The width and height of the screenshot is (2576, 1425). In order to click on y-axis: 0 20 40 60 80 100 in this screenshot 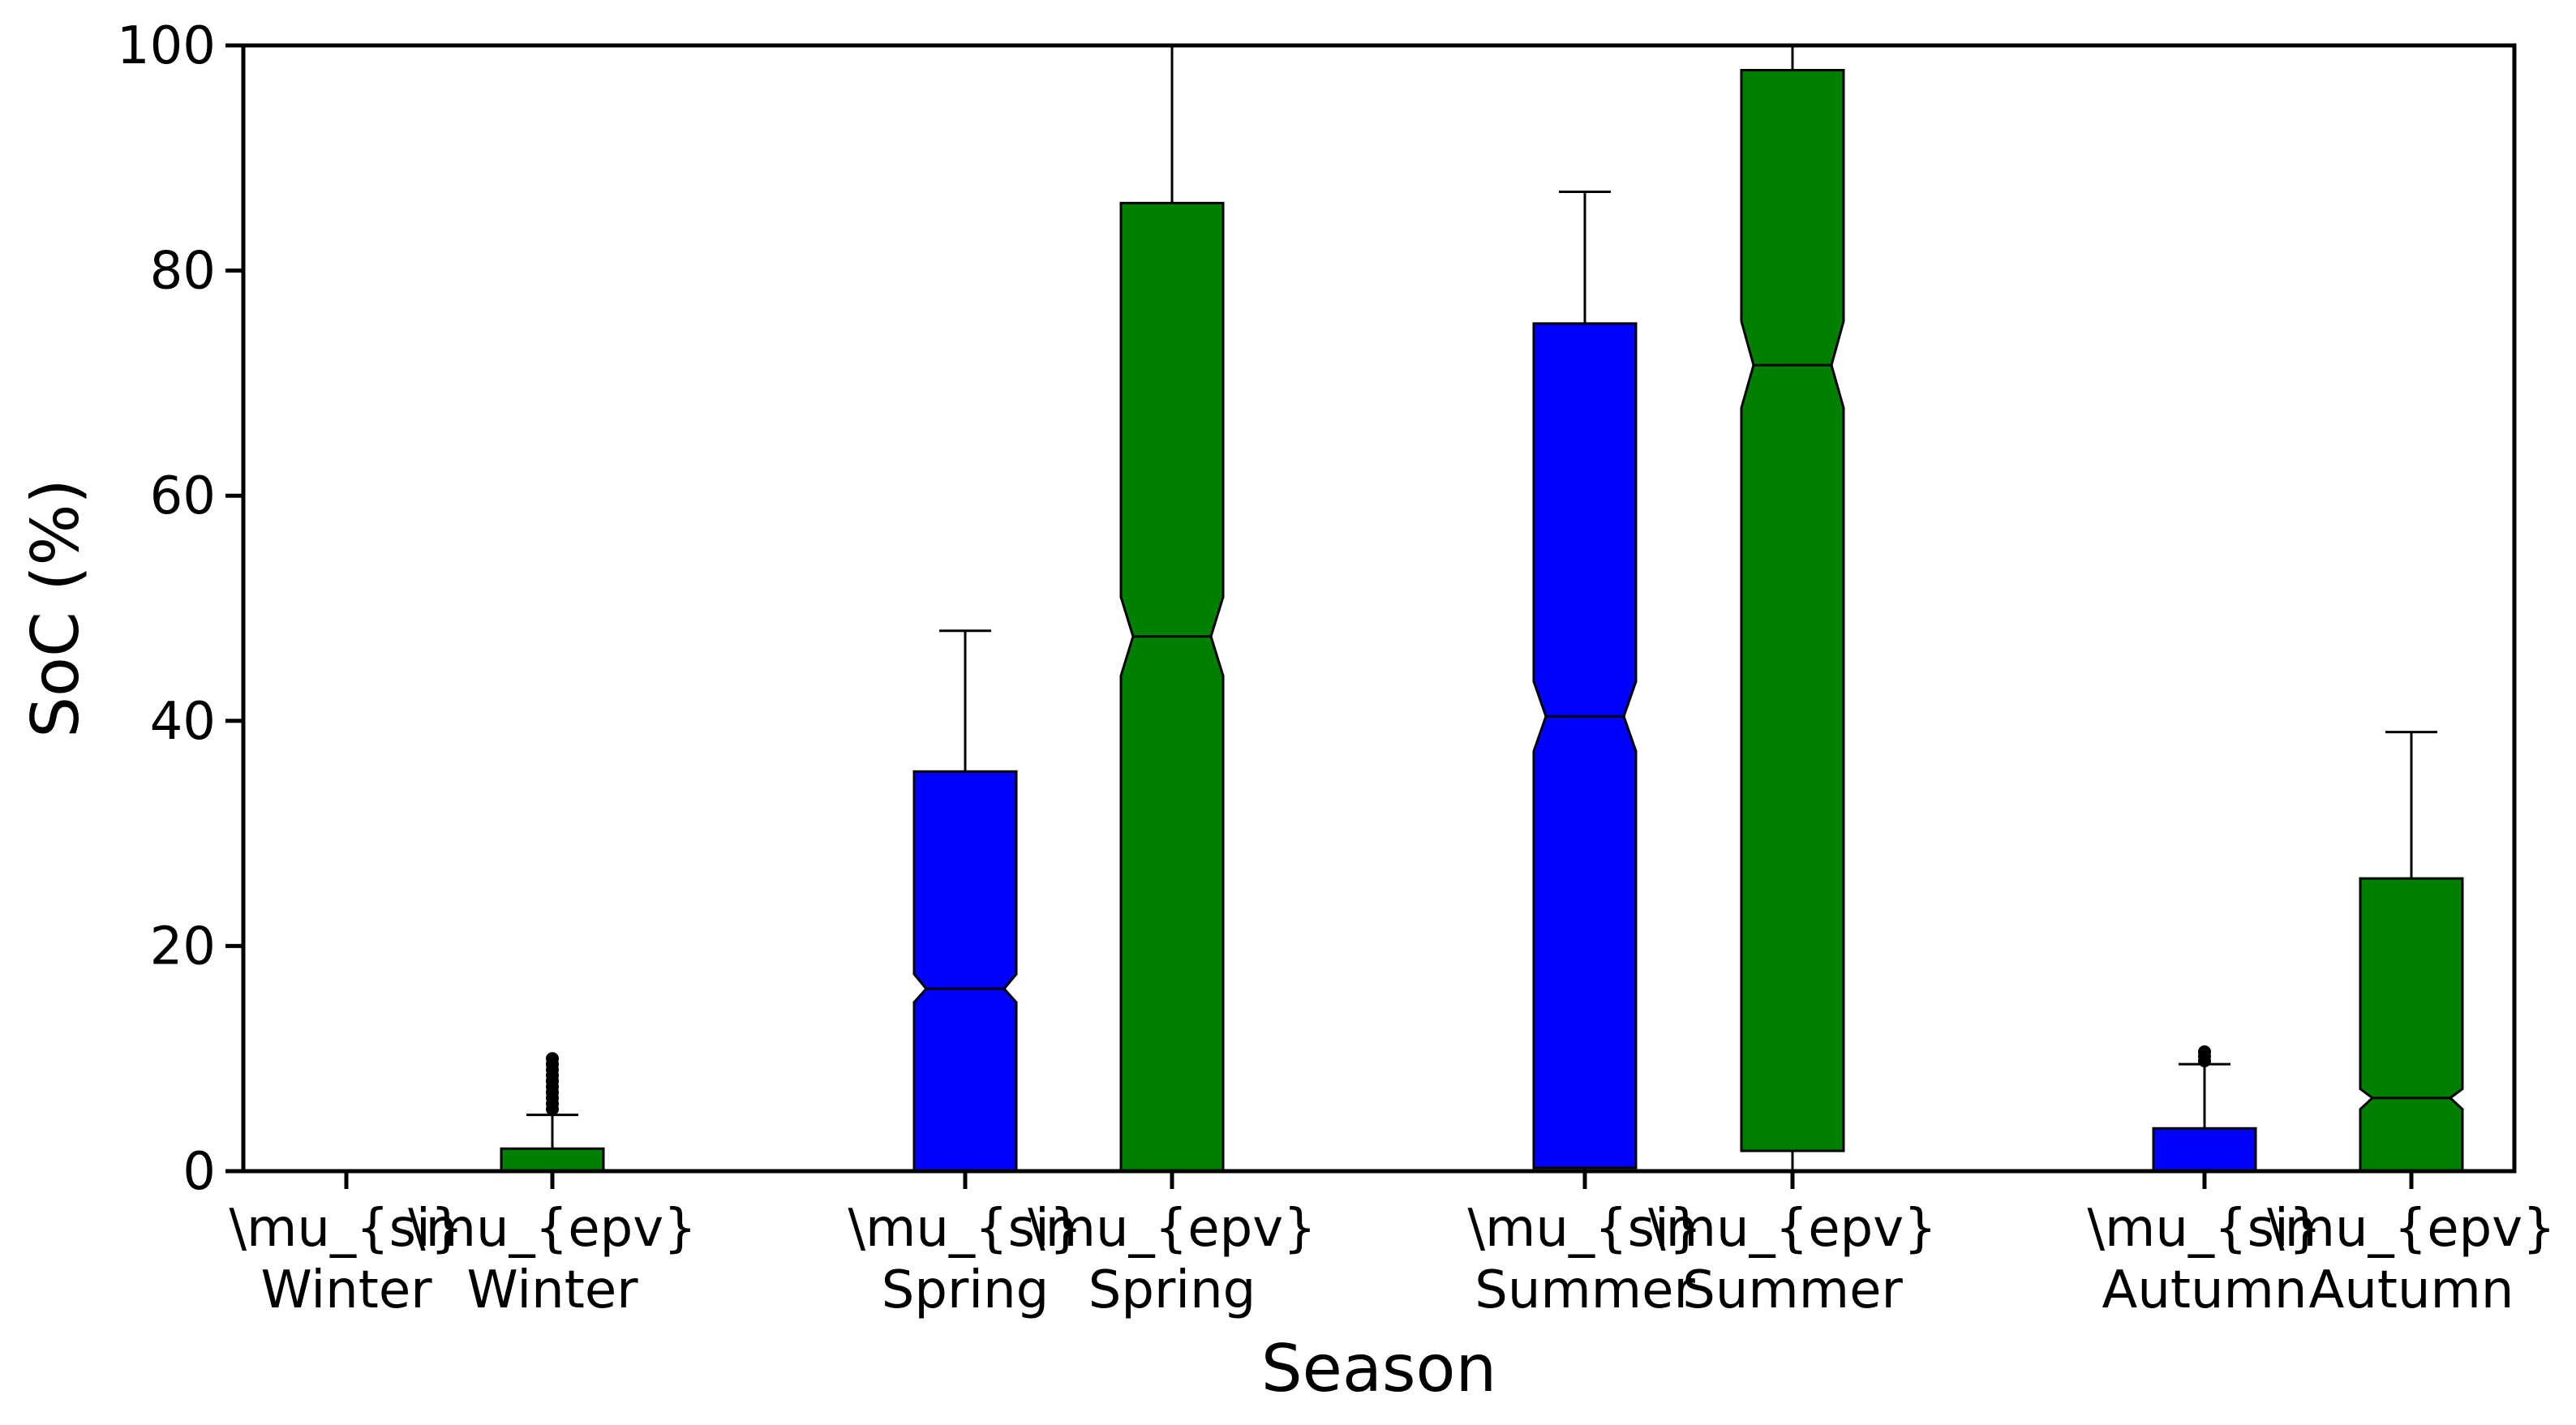, I will do `click(180, 609)`.